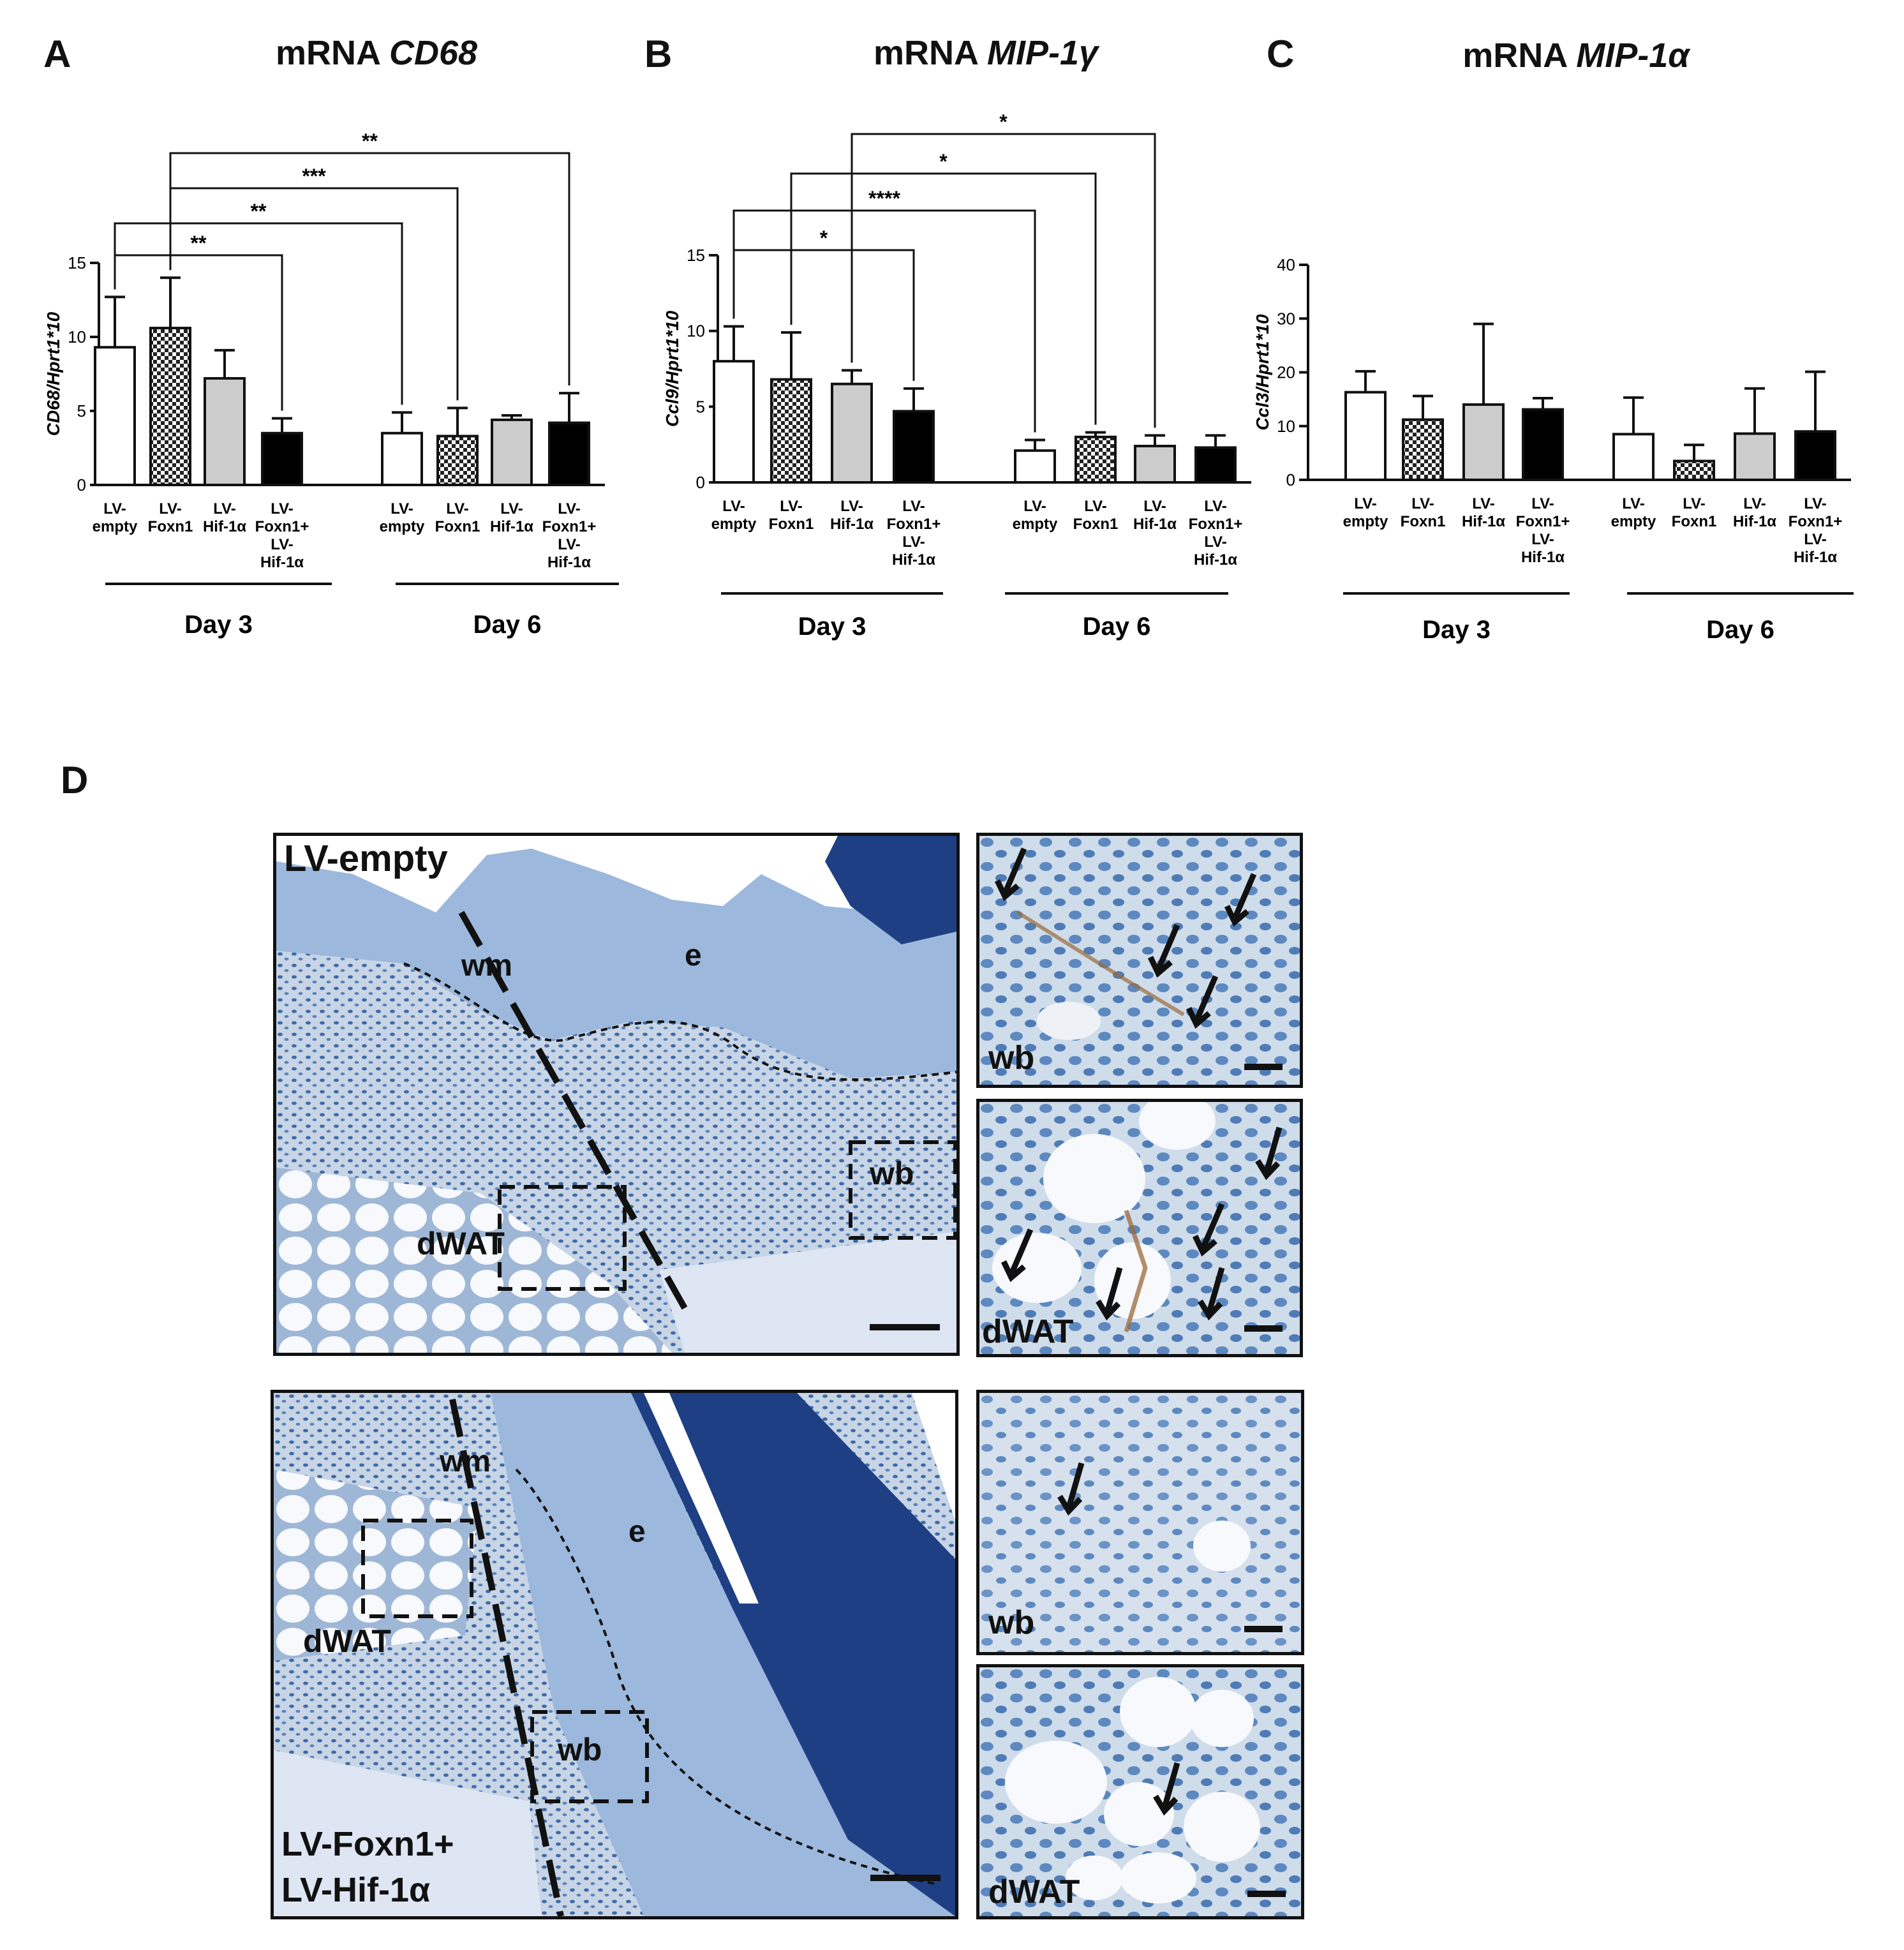  What do you see at coordinates (986, 53) in the screenshot?
I see `chart-title-b: mRNA MIP-1γ` at bounding box center [986, 53].